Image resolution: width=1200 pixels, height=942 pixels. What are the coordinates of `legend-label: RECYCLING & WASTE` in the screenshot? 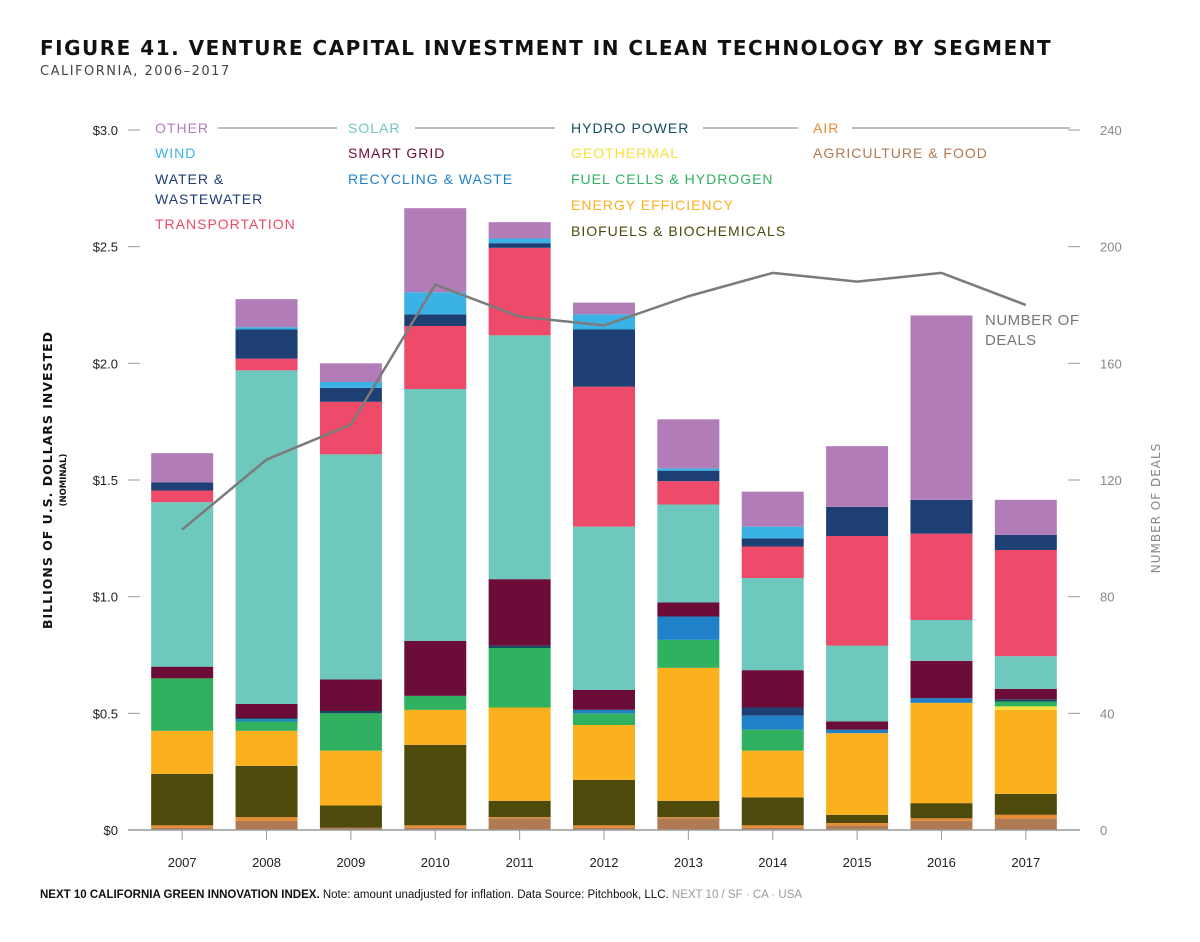 It's located at (430, 179).